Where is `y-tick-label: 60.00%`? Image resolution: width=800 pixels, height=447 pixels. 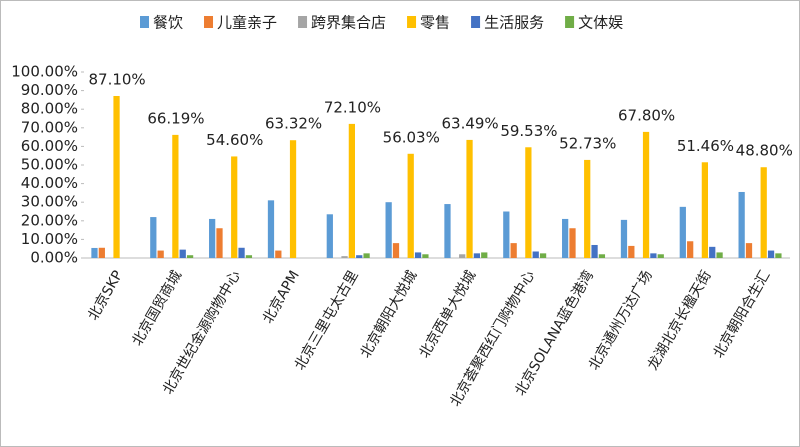
y-tick-label: 60.00% is located at coordinates (49, 146).